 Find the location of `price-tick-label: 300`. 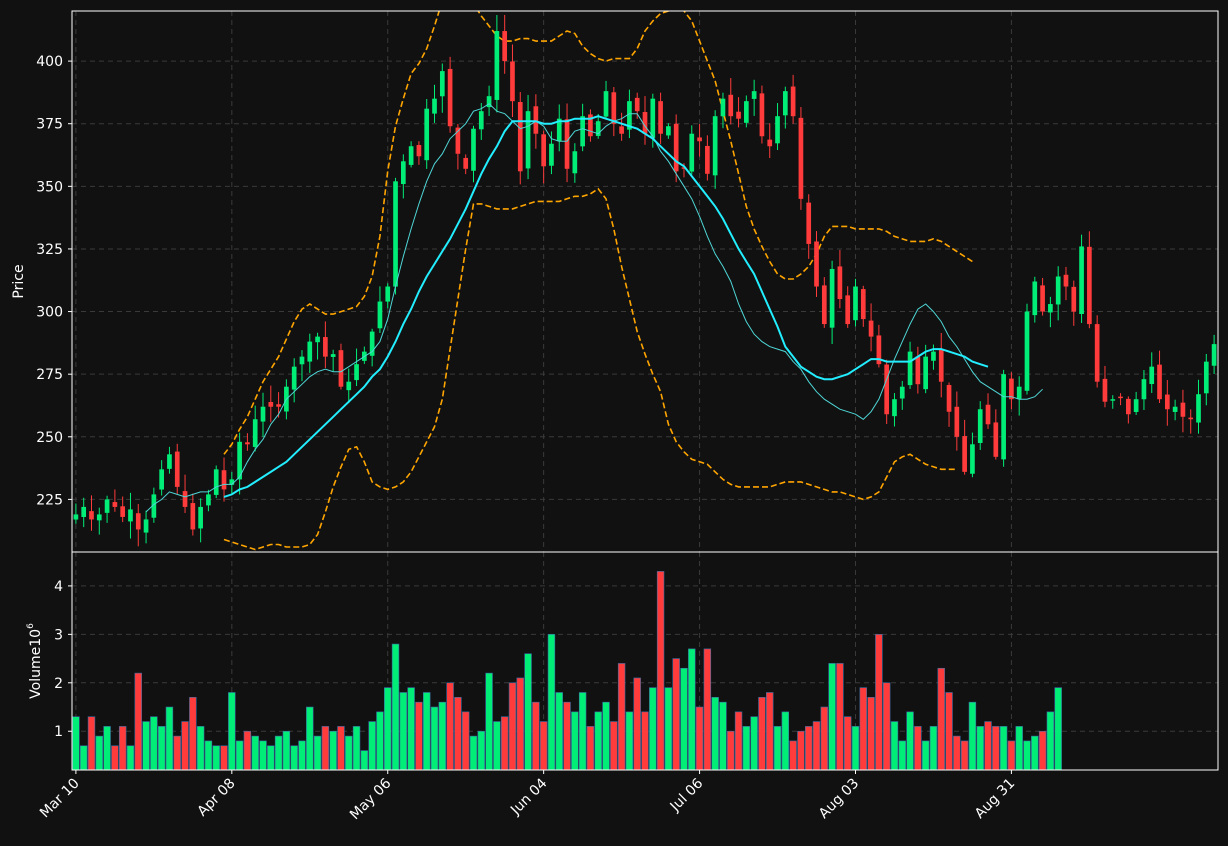

price-tick-label: 300 is located at coordinates (49, 313).